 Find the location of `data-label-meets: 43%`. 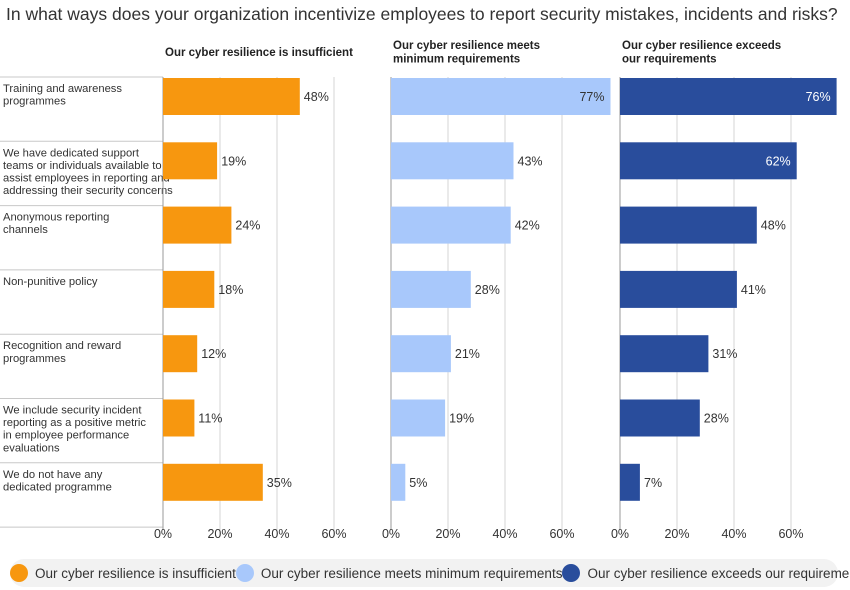

data-label-meets: 43% is located at coordinates (530, 161).